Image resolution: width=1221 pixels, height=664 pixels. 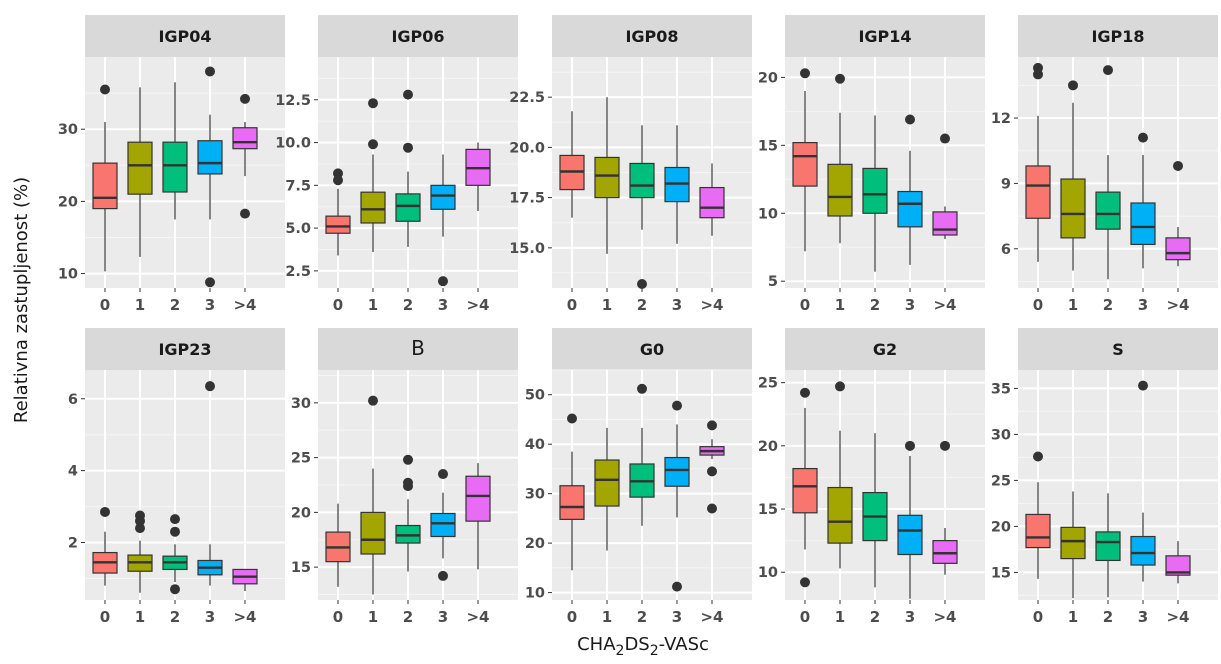 I want to click on y-tick-label: 7.5, so click(x=298, y=186).